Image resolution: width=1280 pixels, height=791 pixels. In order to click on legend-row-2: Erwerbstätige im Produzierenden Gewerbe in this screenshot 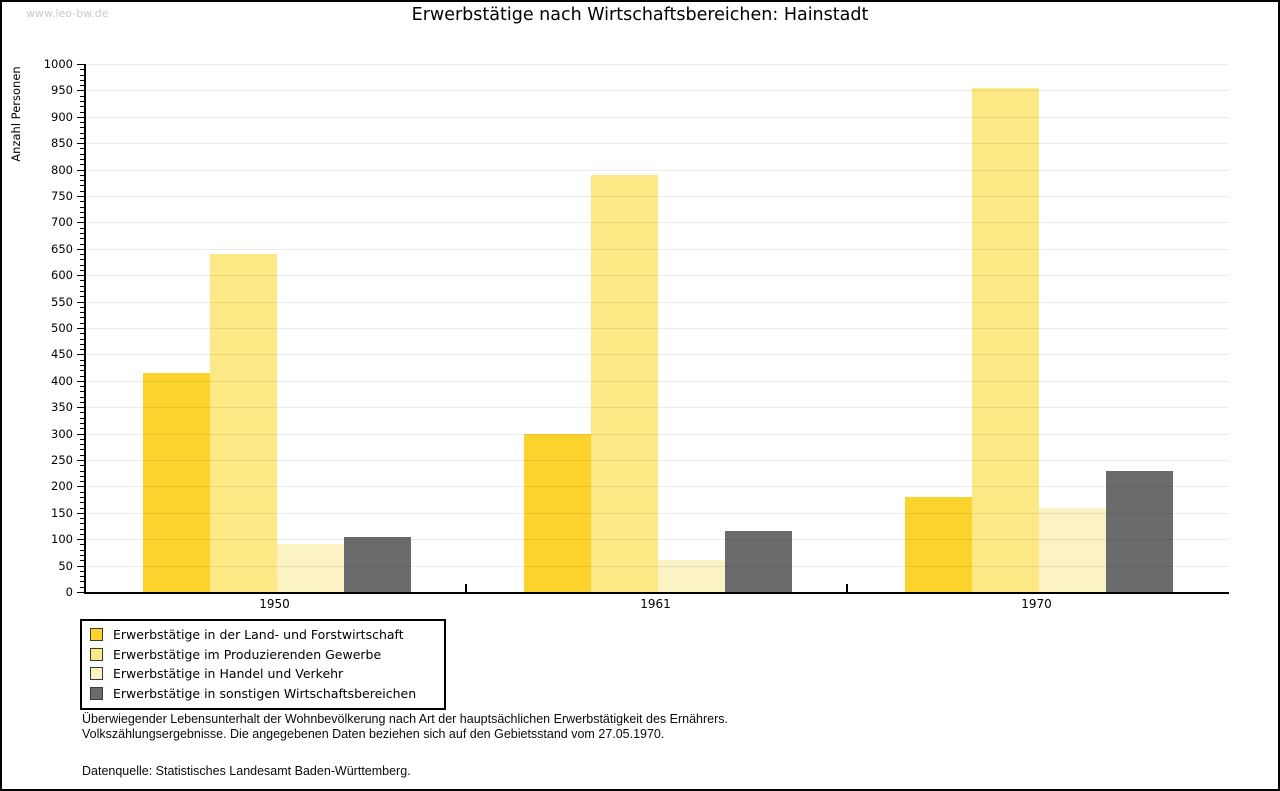, I will do `click(263, 655)`.